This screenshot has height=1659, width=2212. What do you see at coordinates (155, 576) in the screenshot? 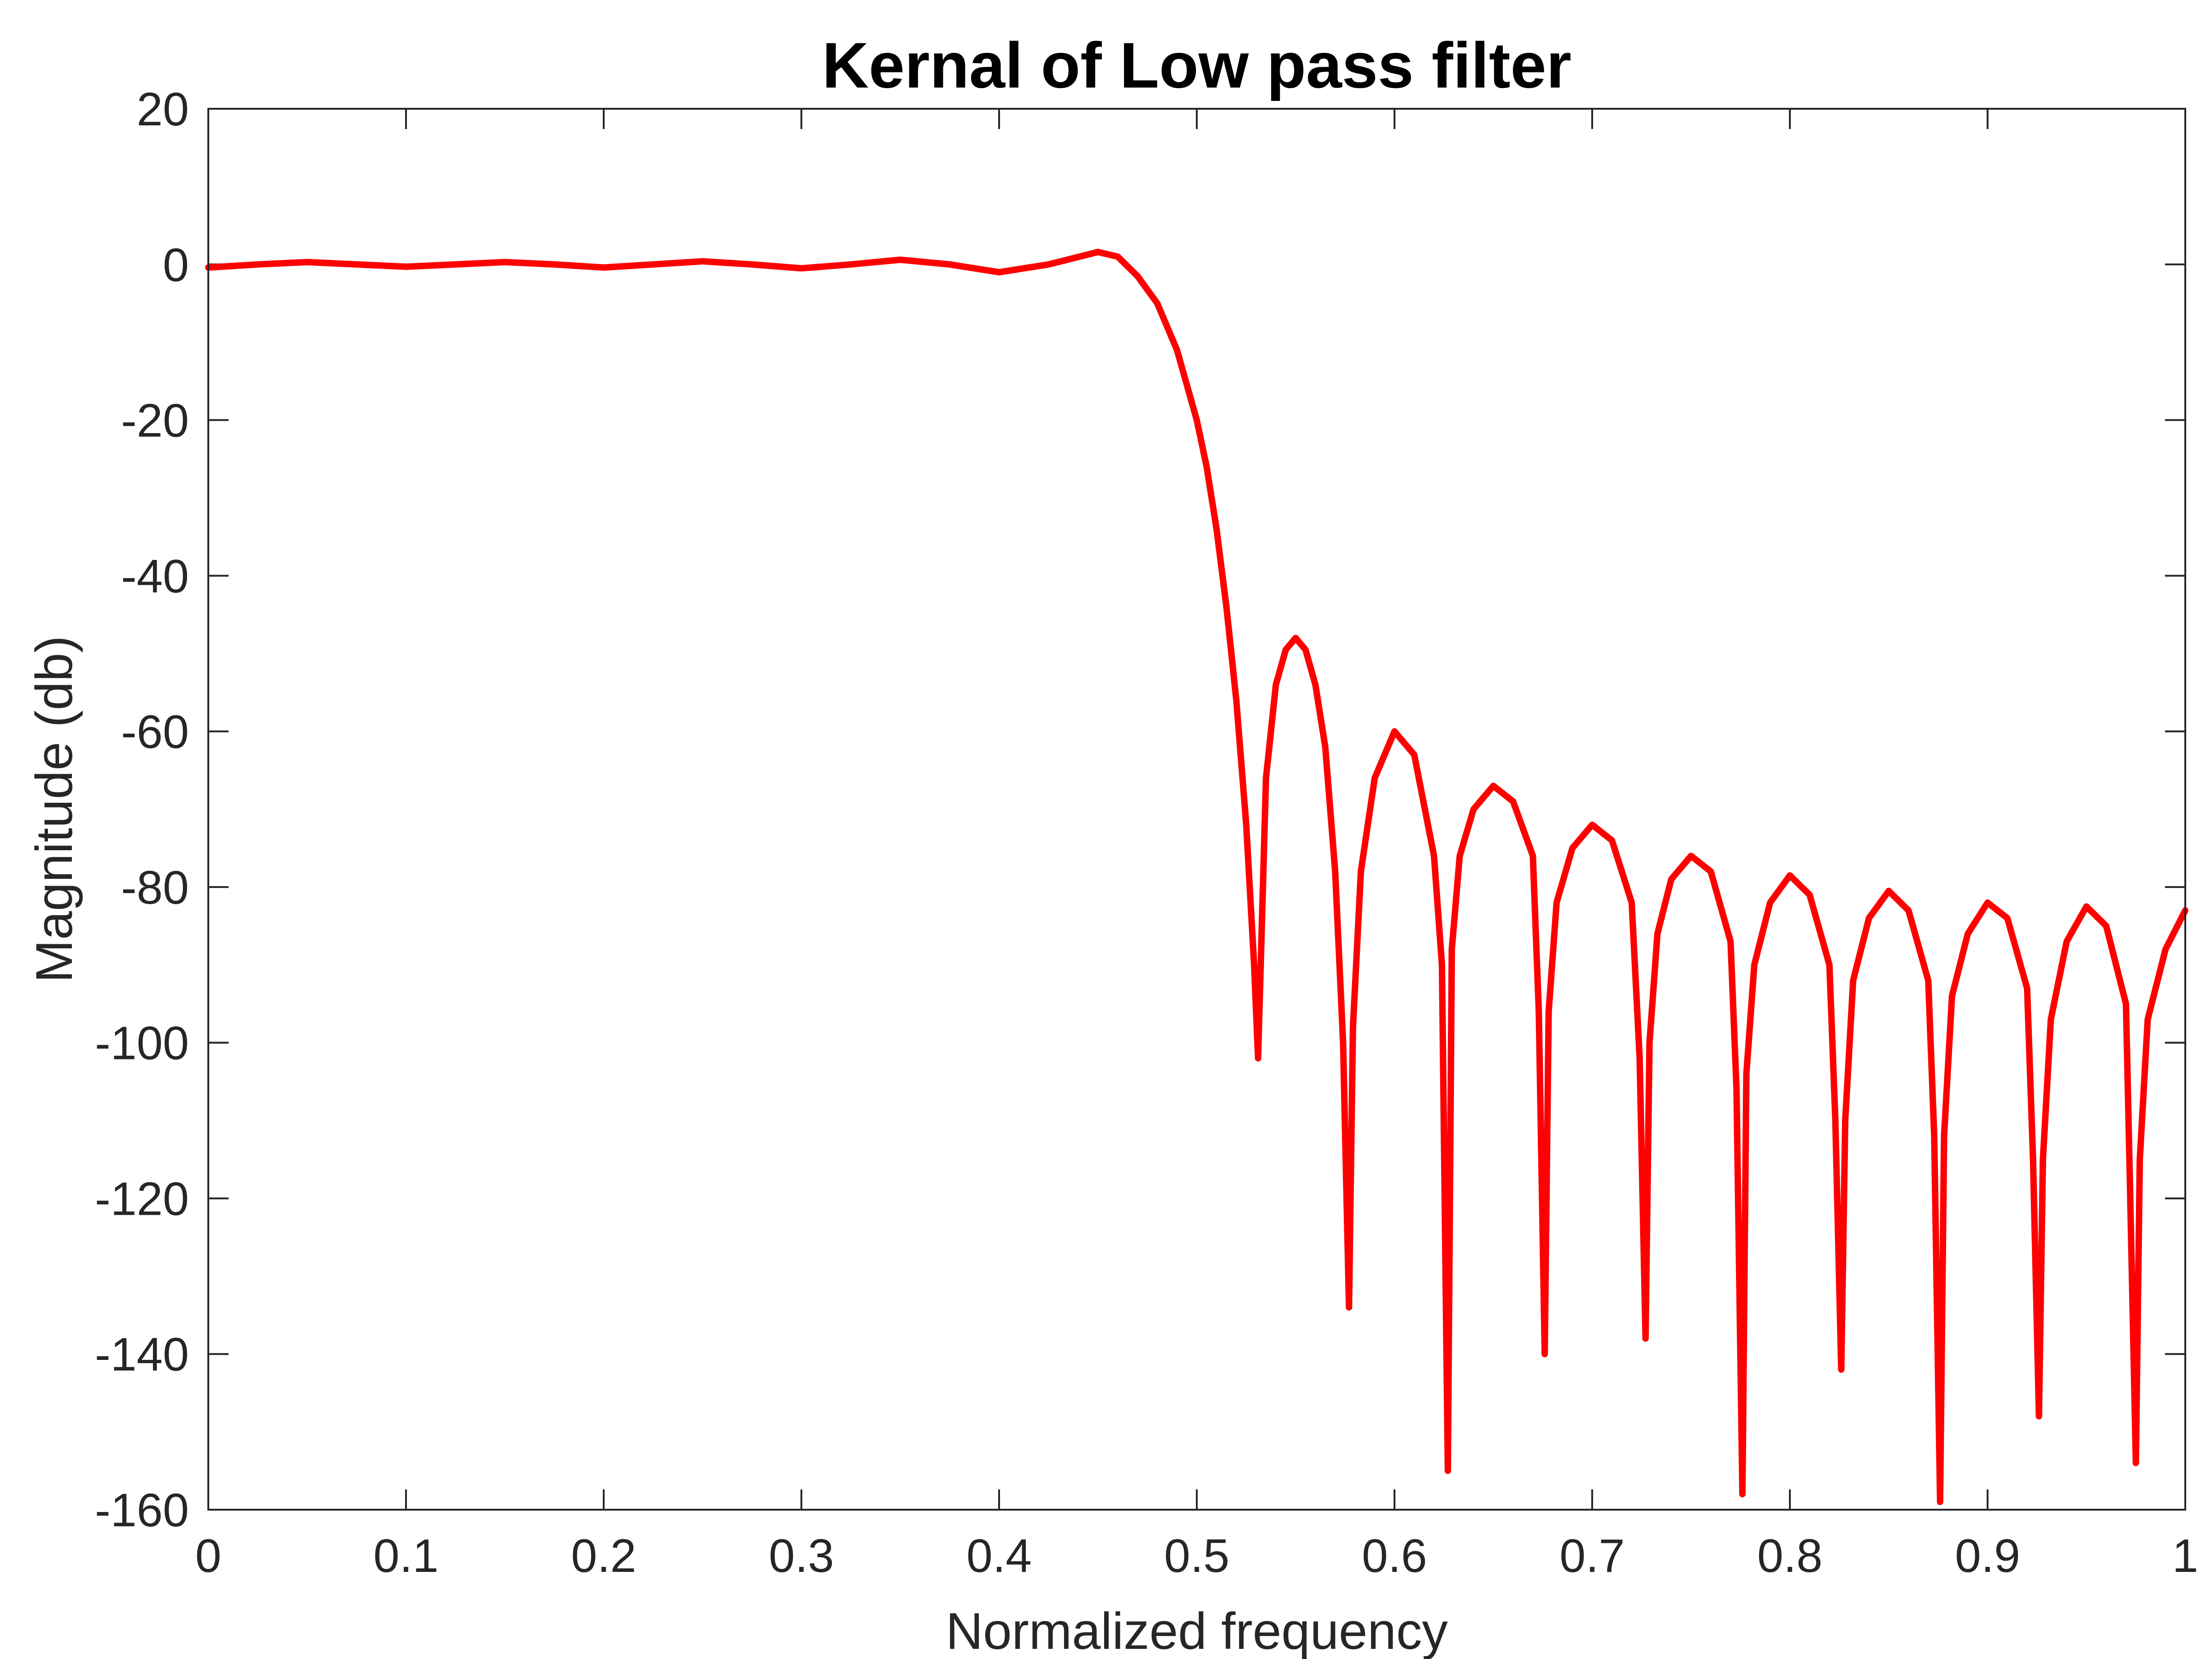
I see `y-tick-label: -40` at bounding box center [155, 576].